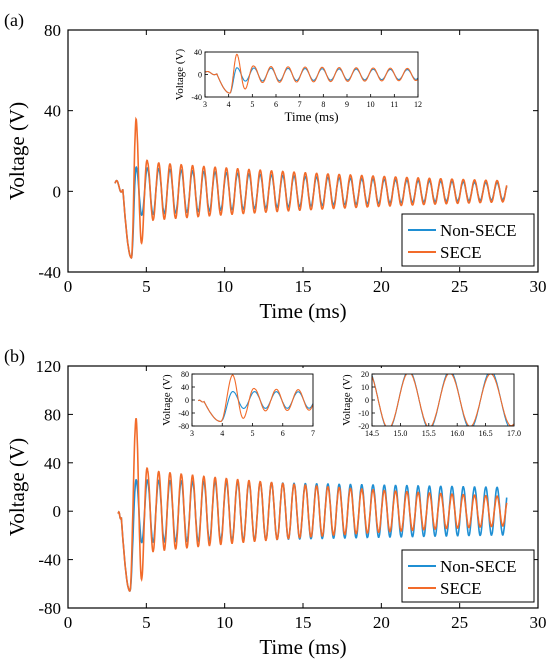 The width and height of the screenshot is (550, 671). I want to click on inset-x-tick-label: 11, so click(394, 104).